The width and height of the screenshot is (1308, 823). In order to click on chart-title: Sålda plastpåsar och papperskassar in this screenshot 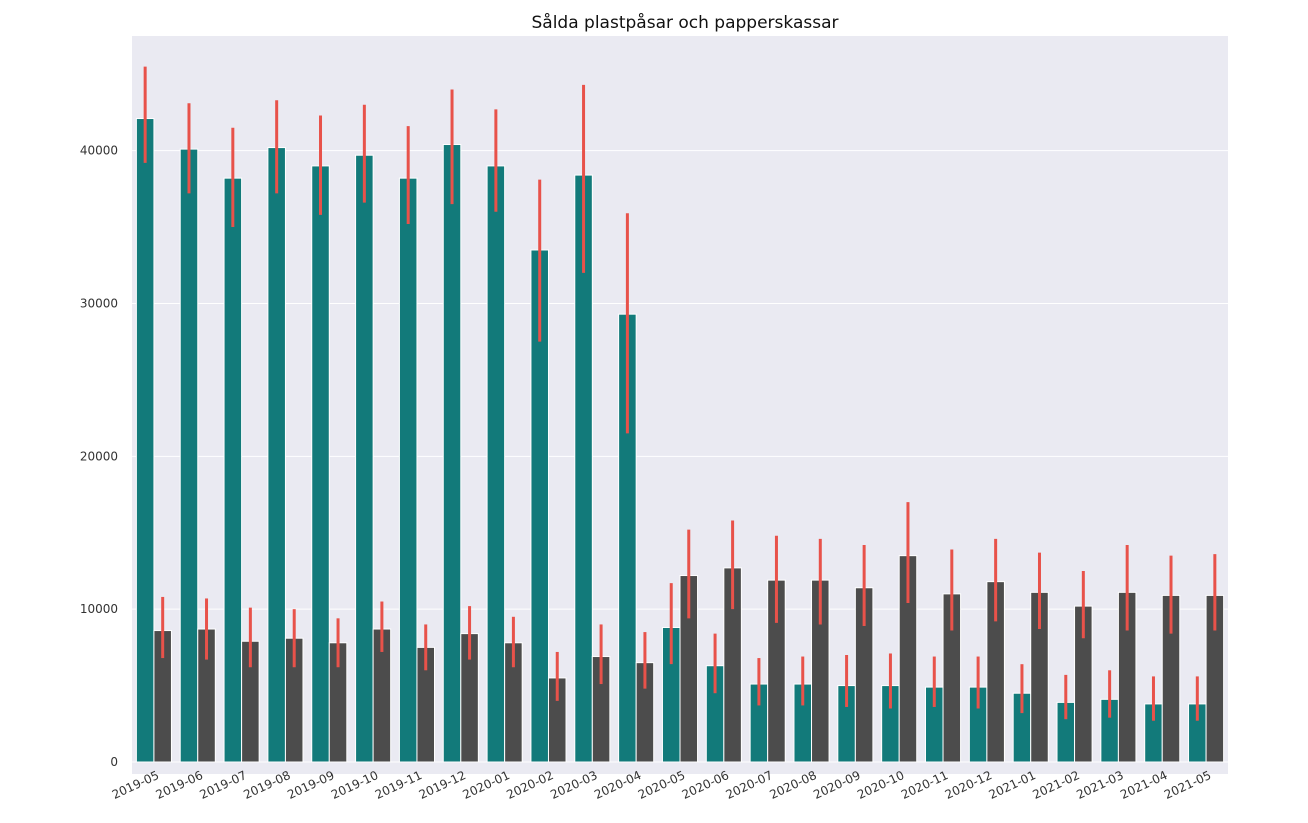, I will do `click(685, 22)`.